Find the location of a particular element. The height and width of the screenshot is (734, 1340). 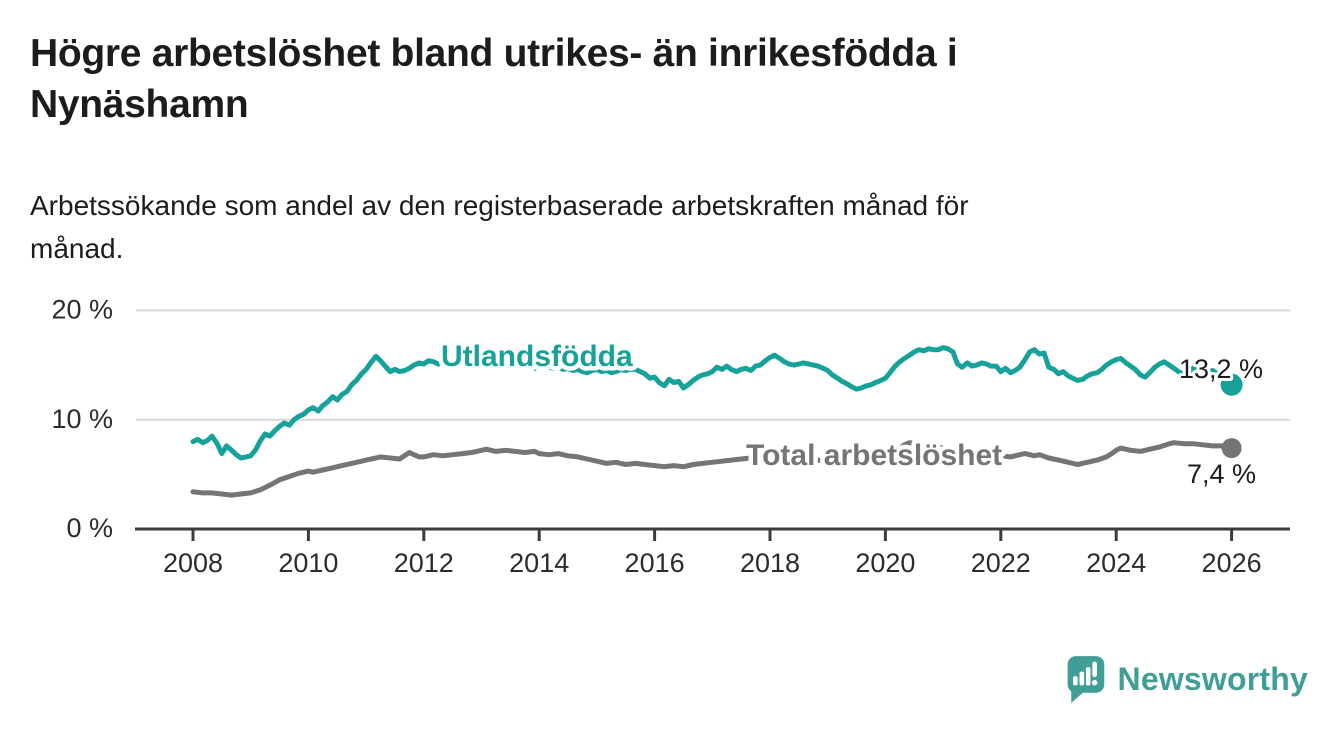

series-label-utlandsfodda: Utlandsfödda is located at coordinates (537, 356).